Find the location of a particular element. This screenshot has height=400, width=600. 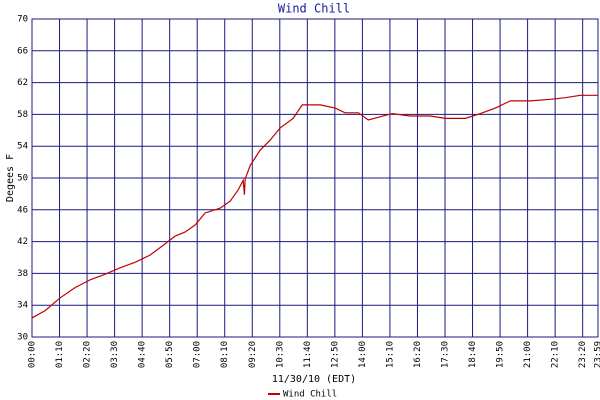

x-tick-label: 16:20 is located at coordinates (418, 354).